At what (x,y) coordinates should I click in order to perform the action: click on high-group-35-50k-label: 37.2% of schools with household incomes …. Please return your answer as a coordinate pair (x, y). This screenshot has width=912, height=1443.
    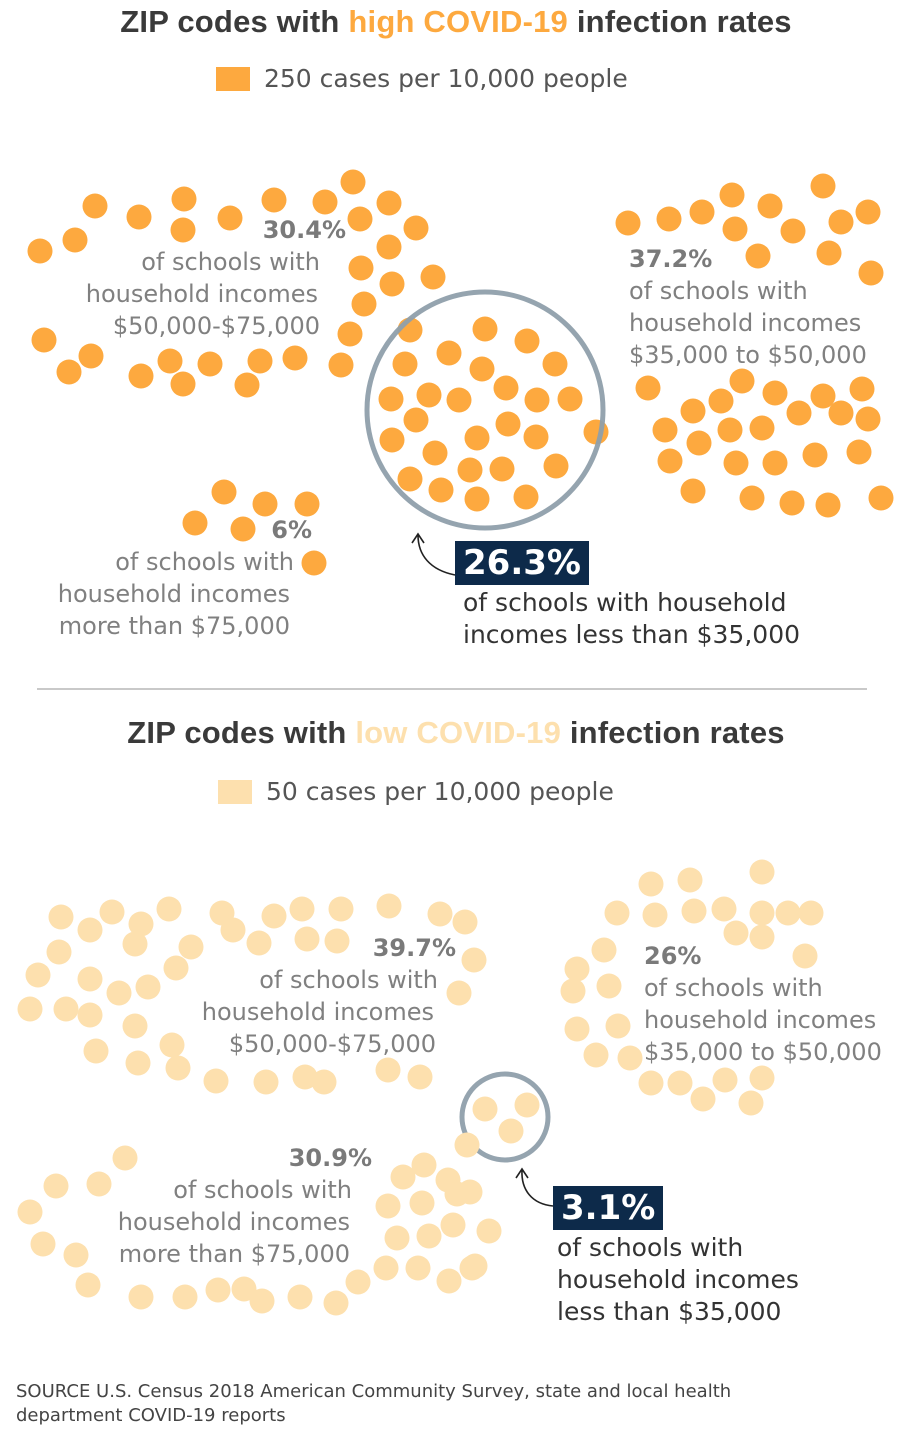
    Looking at the image, I should click on (748, 307).